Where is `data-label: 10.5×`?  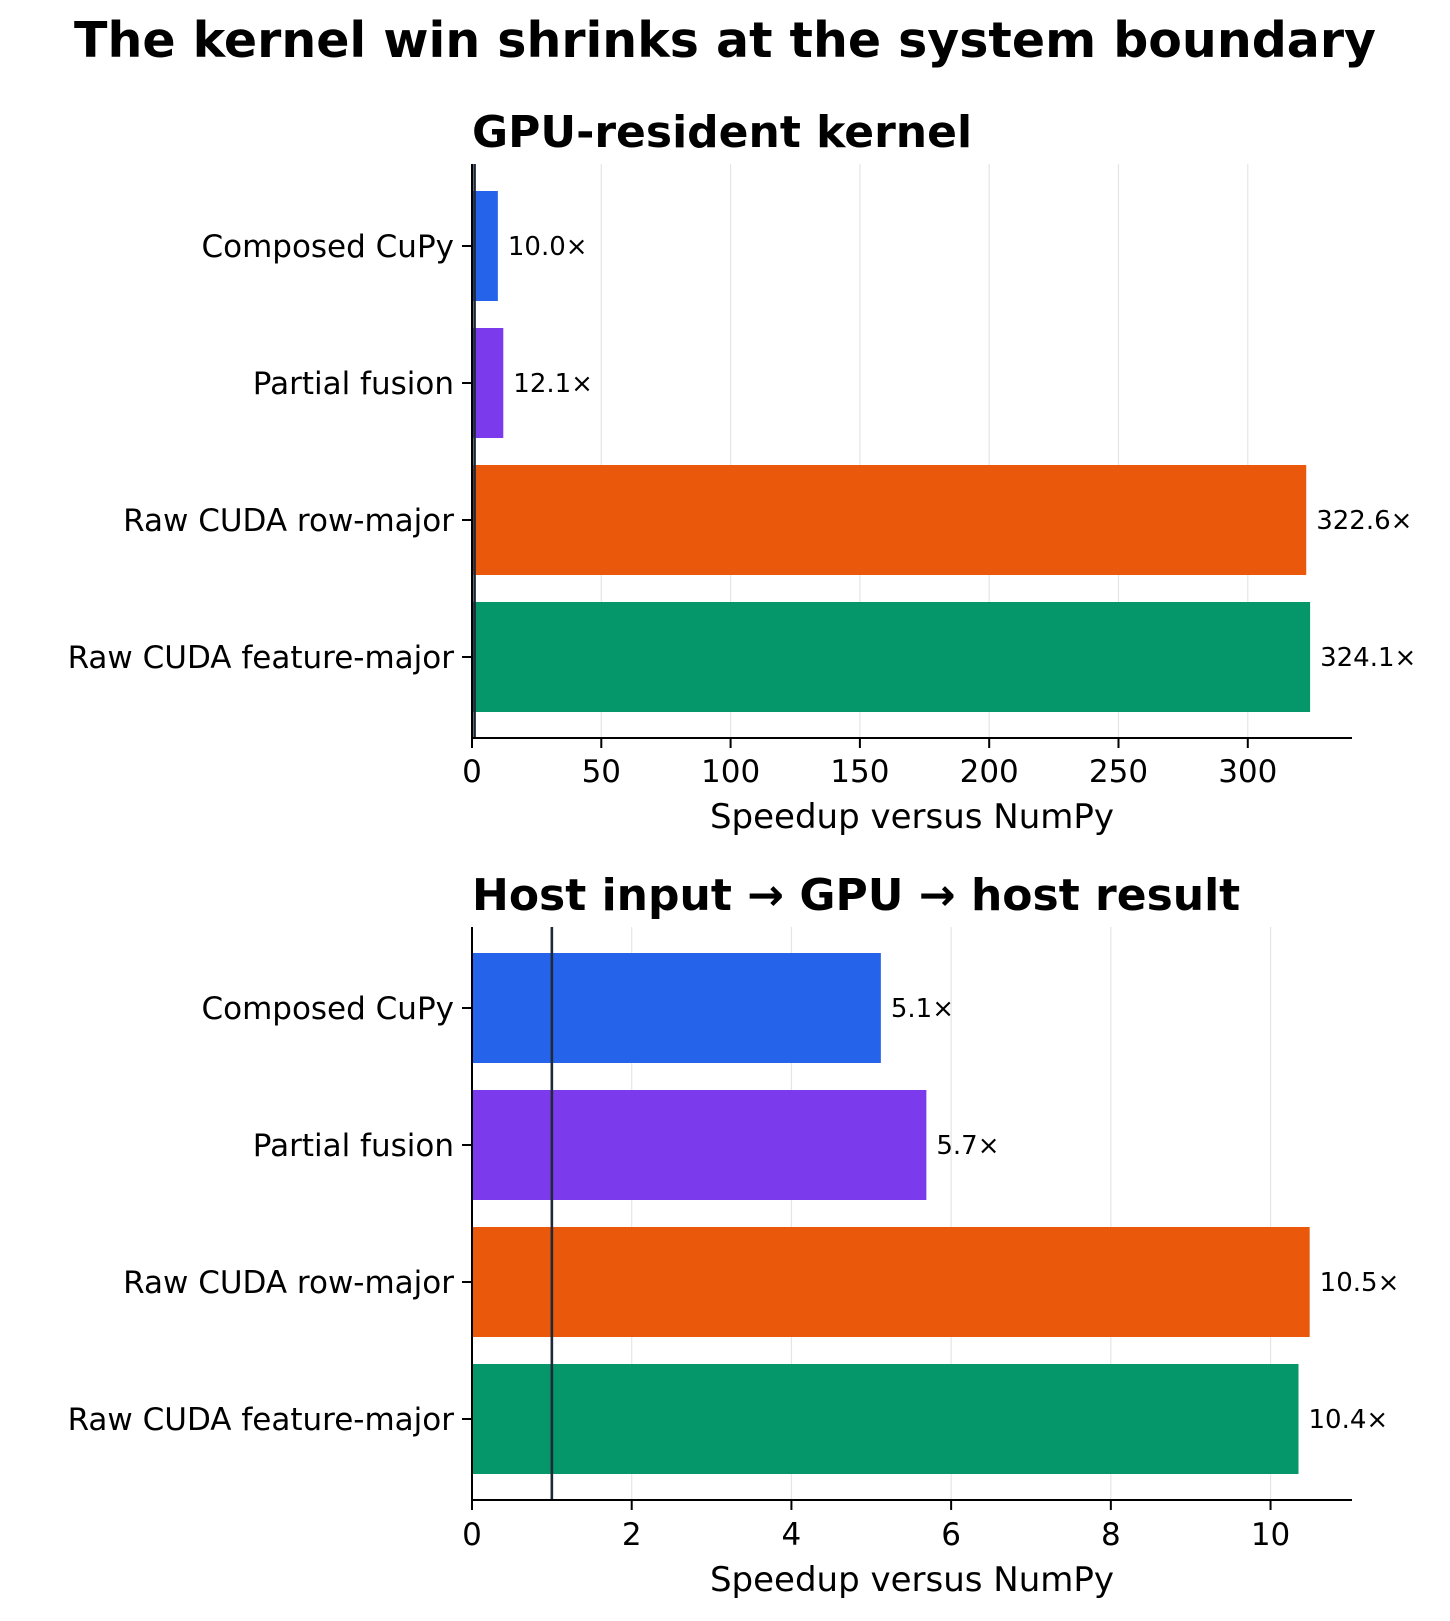
data-label: 10.5× is located at coordinates (1360, 1283).